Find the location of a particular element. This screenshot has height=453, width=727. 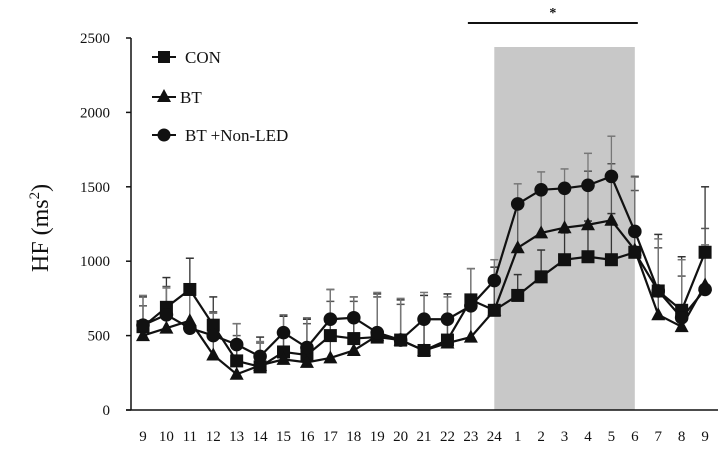

x-tick-label: 6 is located at coordinates (635, 437).